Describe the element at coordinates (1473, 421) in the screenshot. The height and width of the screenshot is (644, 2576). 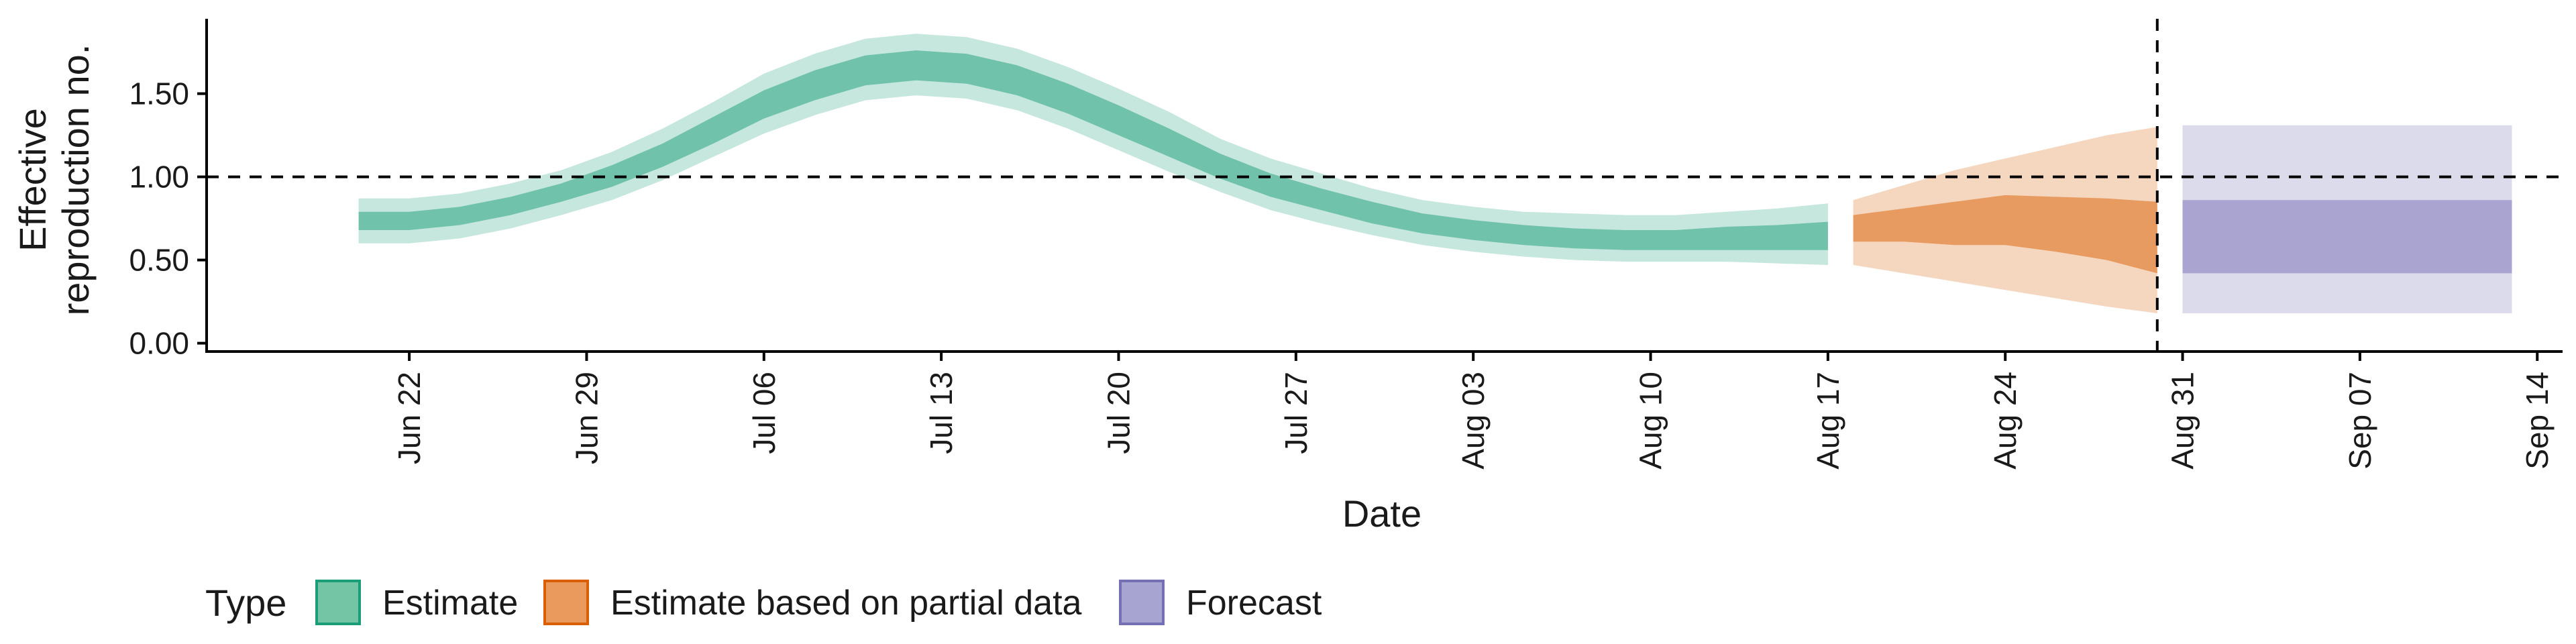
I see `x-tick-label: Aug 03` at that location.